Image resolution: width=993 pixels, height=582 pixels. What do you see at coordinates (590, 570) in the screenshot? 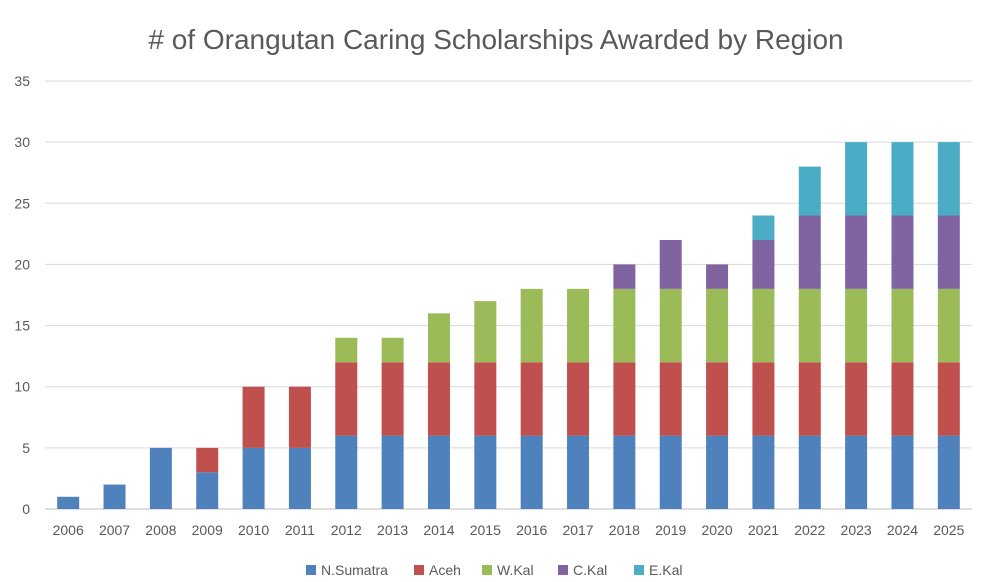
I see `legend-label: C.Kal` at bounding box center [590, 570].